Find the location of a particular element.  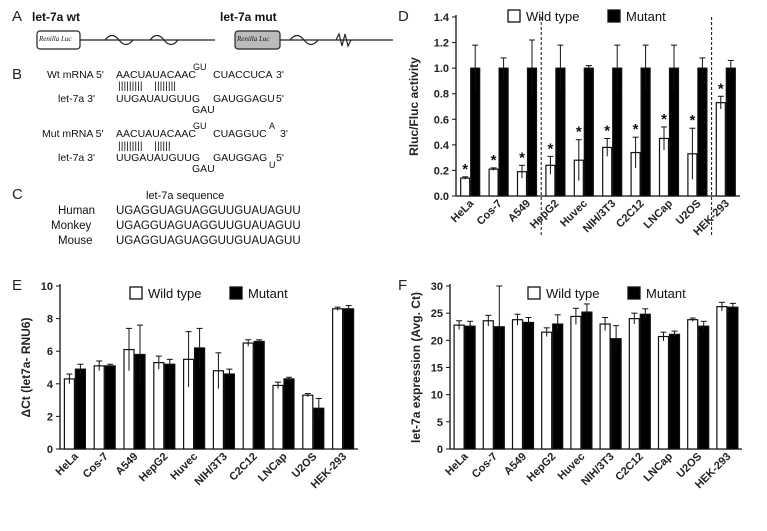

sequence-mouse: UGAGGUAGUAGGUUGUAUAGUU is located at coordinates (208, 241).